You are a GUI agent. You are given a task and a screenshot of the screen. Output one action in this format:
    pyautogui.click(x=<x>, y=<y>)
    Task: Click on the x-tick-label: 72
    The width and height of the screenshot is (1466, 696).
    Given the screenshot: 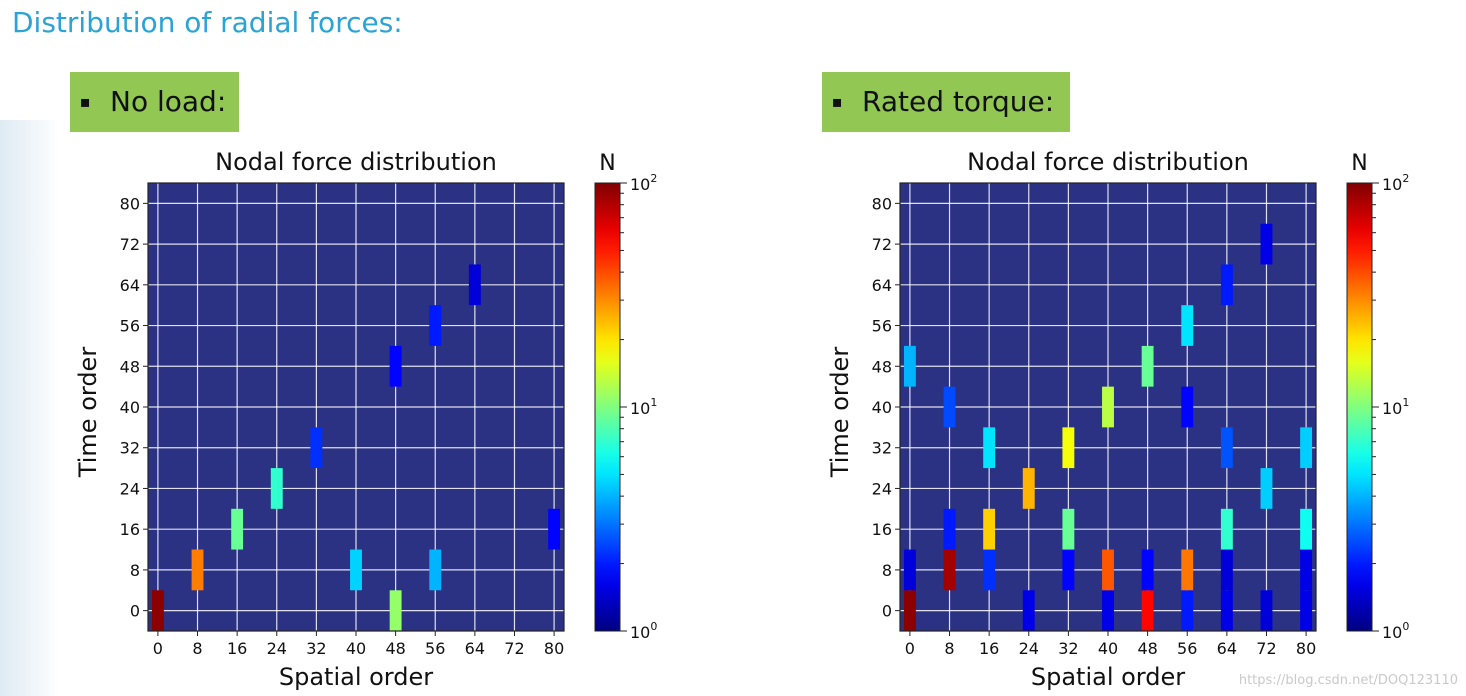 What is the action you would take?
    pyautogui.click(x=514, y=648)
    